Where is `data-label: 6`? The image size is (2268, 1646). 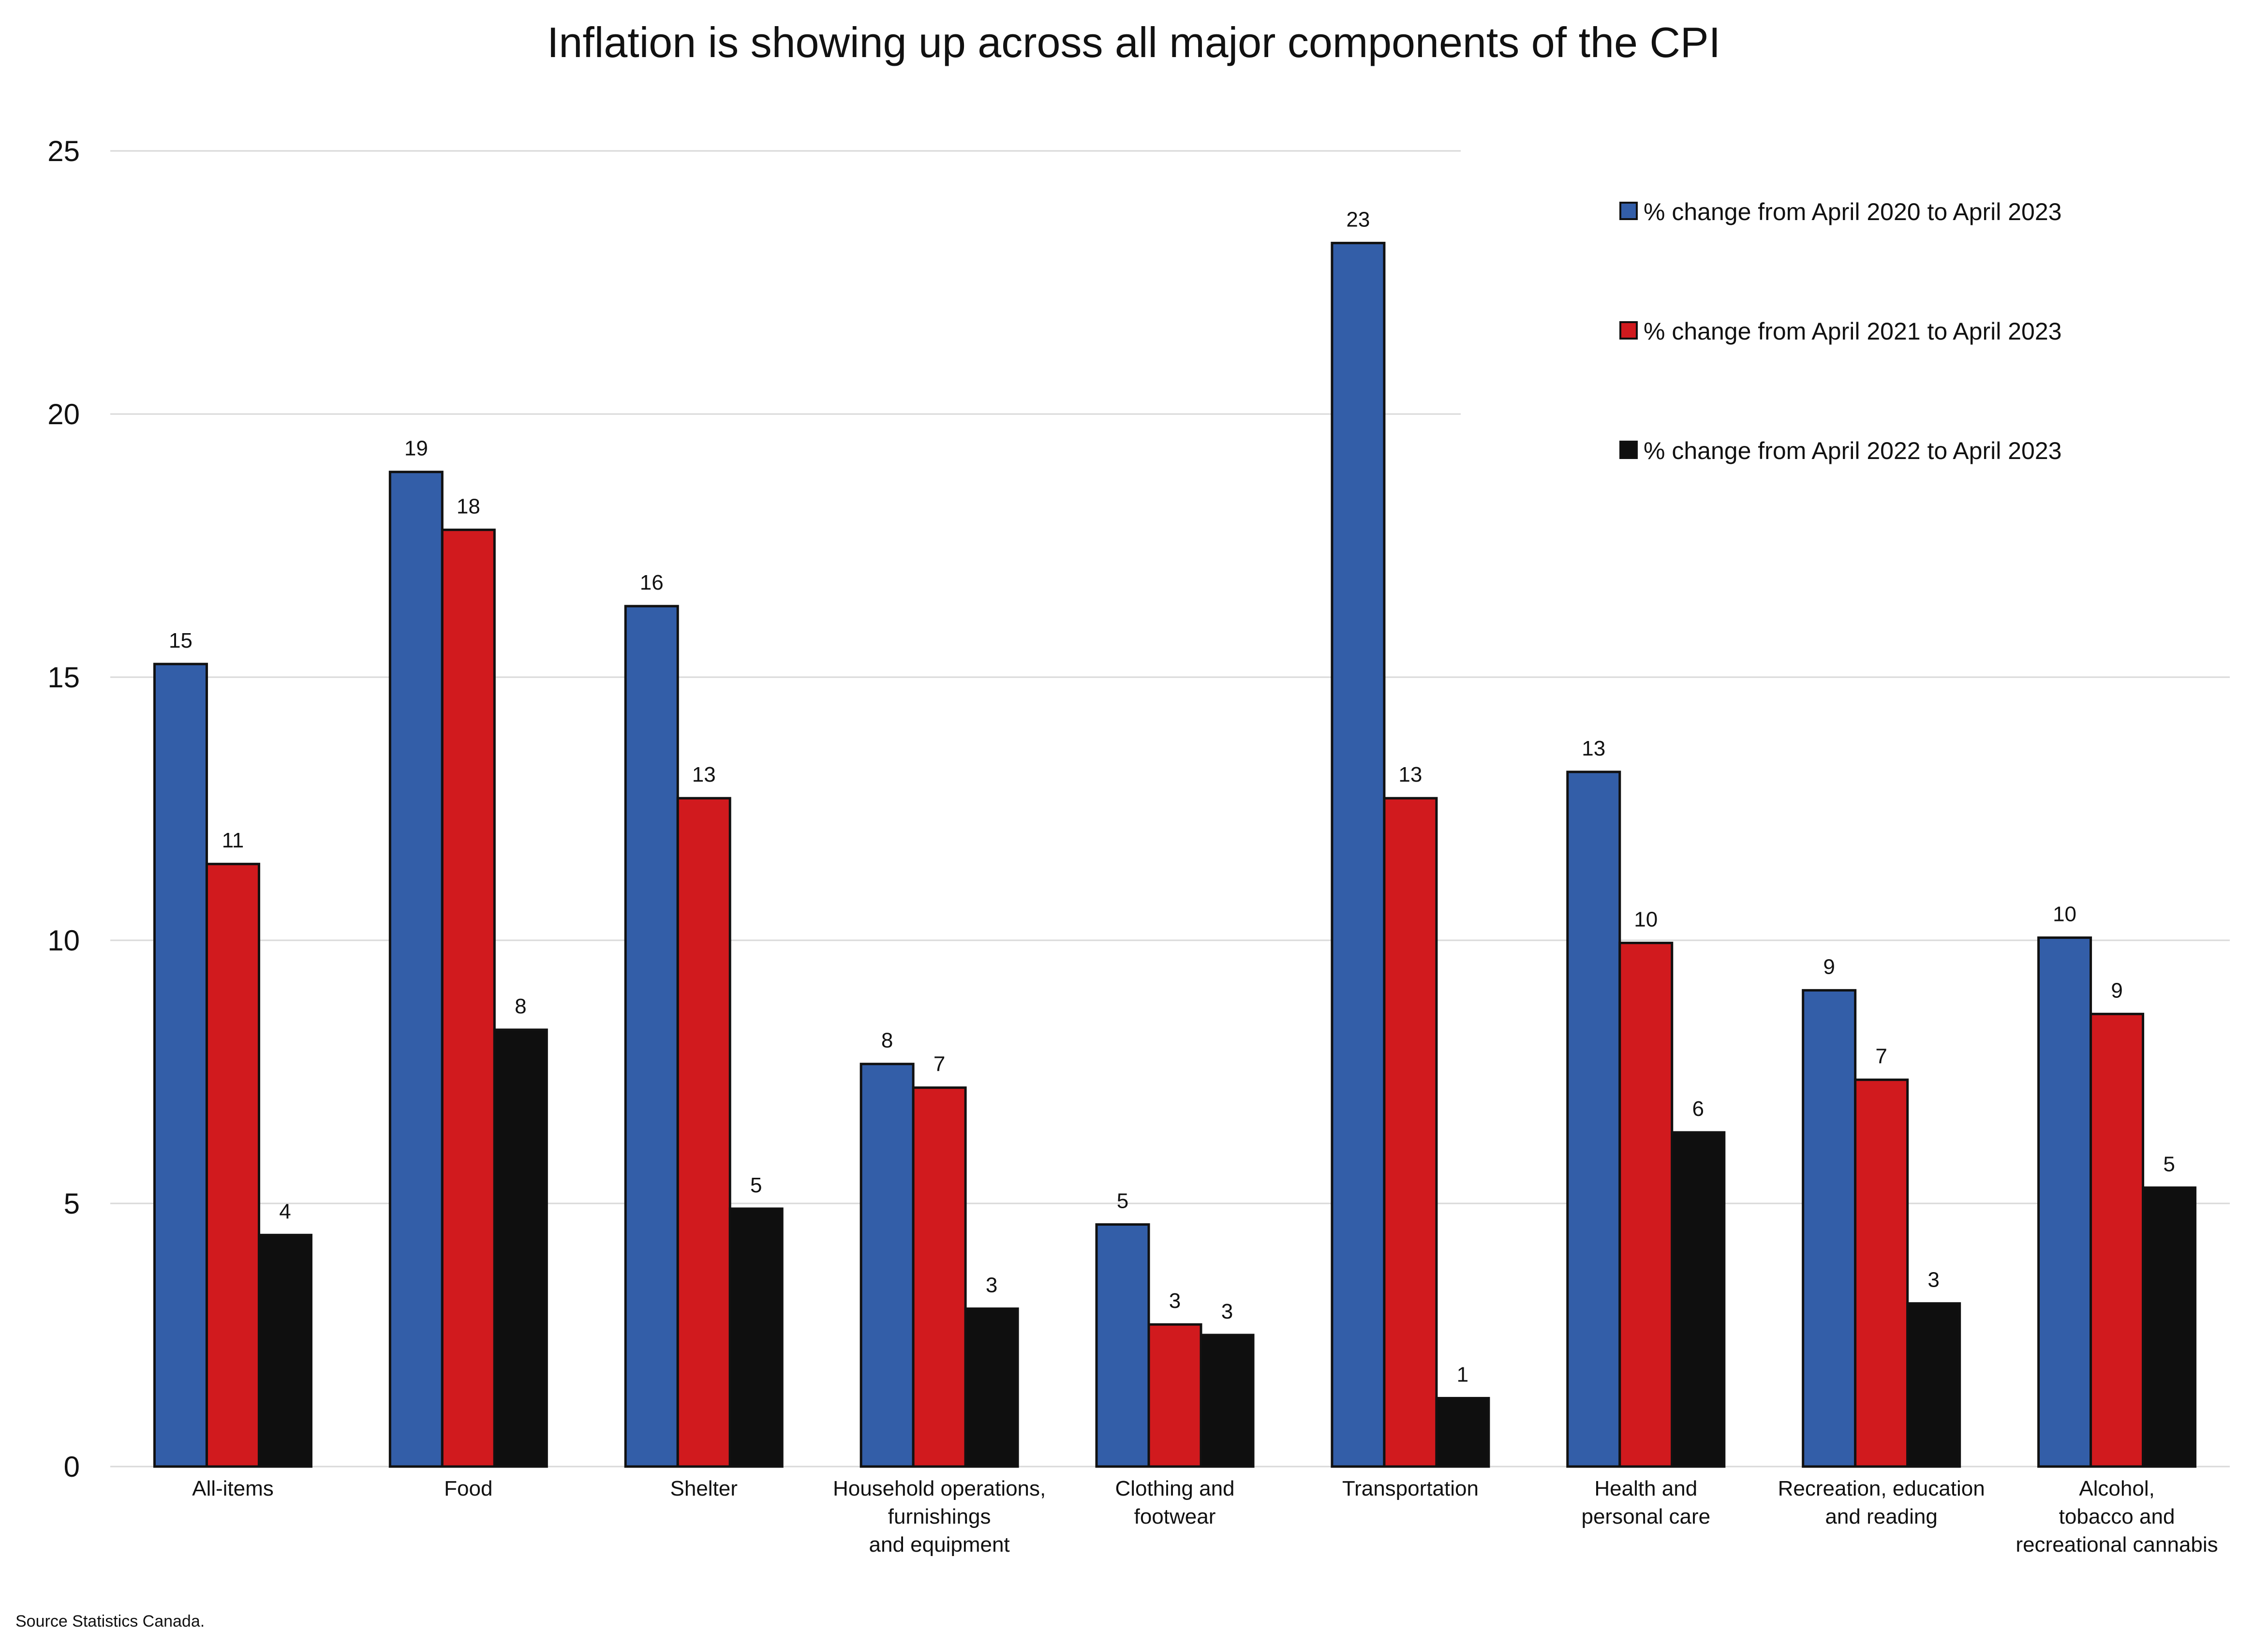
data-label: 6 is located at coordinates (1698, 1109).